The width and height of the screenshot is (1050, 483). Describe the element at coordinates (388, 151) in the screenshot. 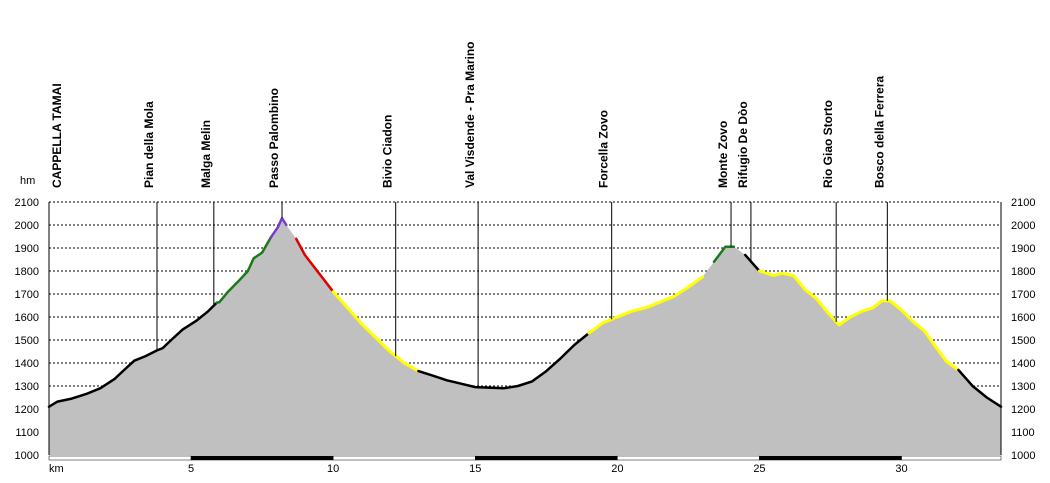

I see `waypoint-label: Bivio Ciadon` at that location.